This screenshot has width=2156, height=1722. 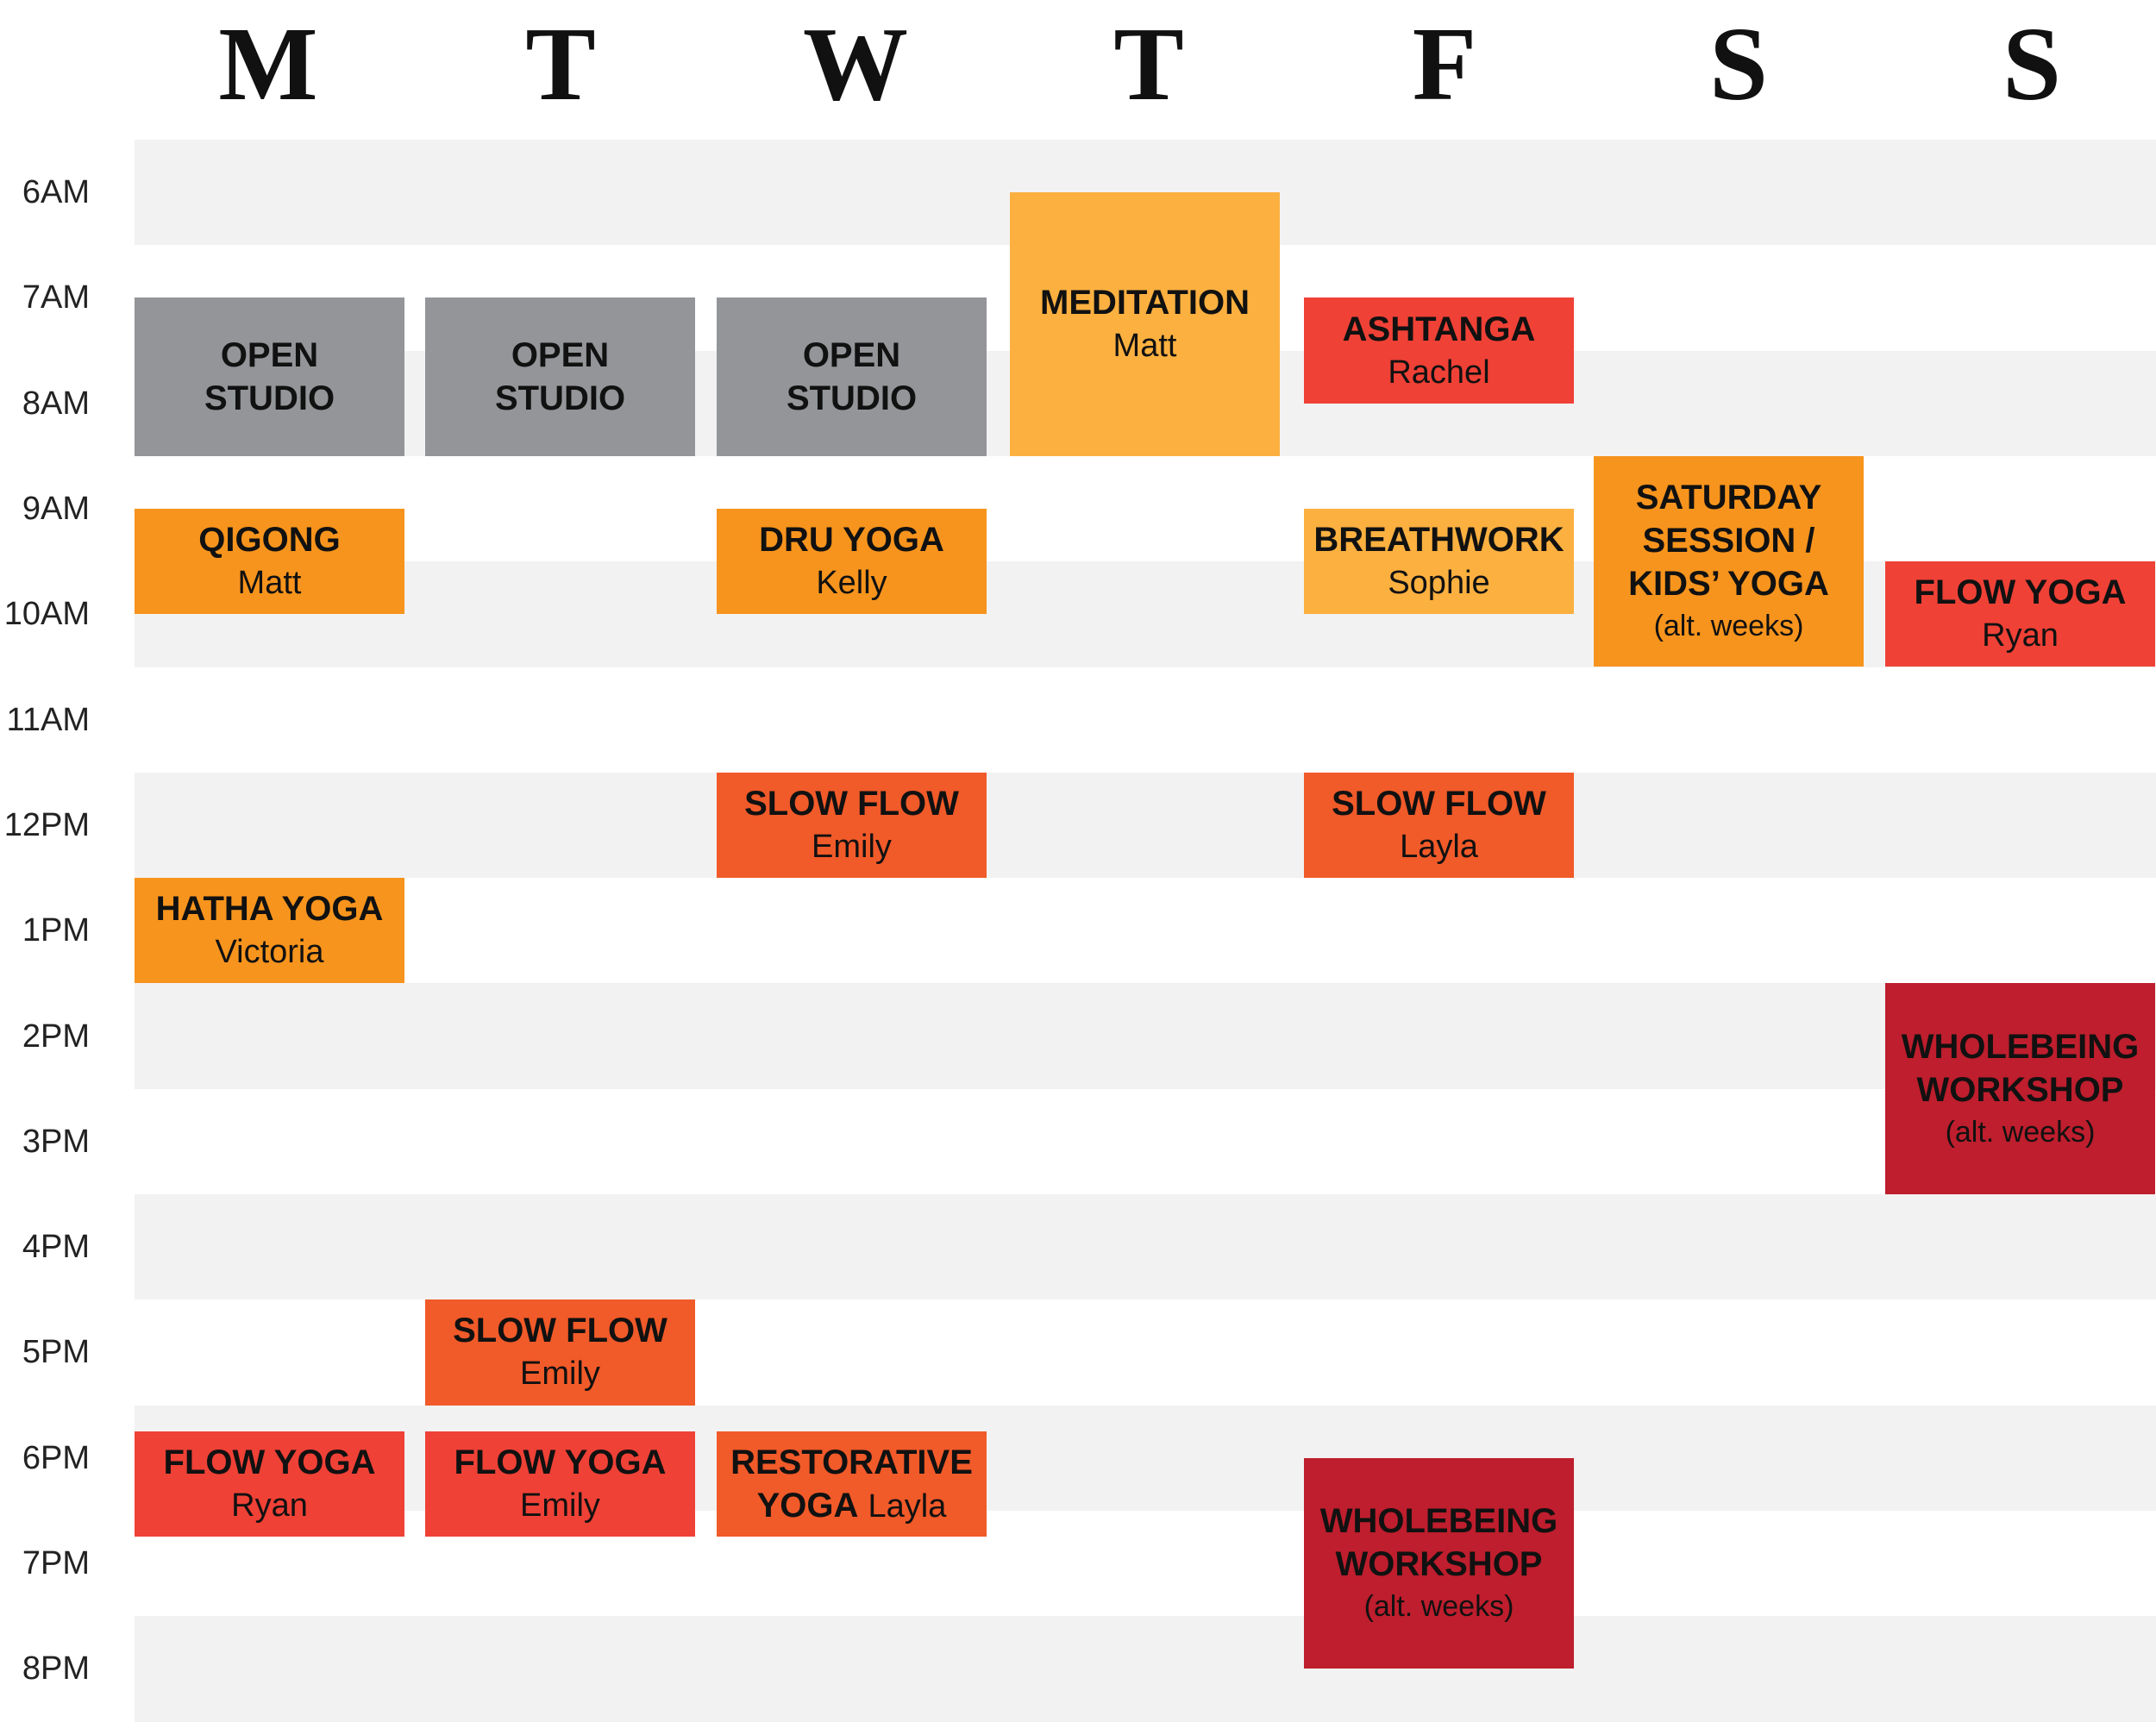 I want to click on time-label: 5PM, so click(x=56, y=1352).